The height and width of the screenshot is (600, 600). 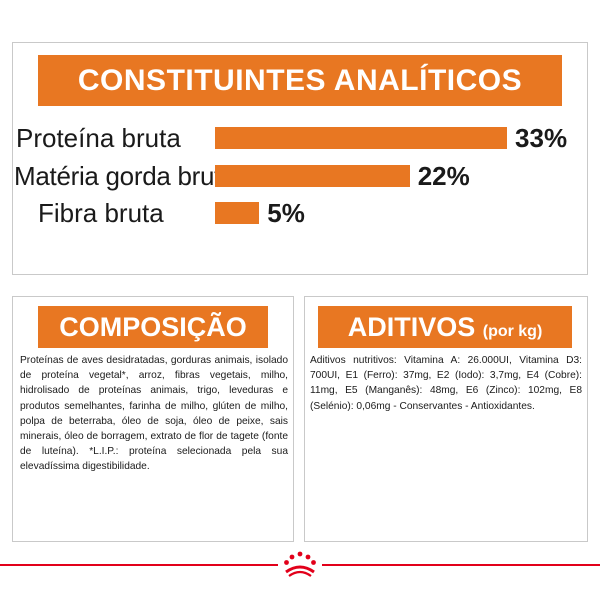 What do you see at coordinates (300, 80) in the screenshot?
I see `analytical-constituents-title: CONSTITUINTES ANALÍTICOS` at bounding box center [300, 80].